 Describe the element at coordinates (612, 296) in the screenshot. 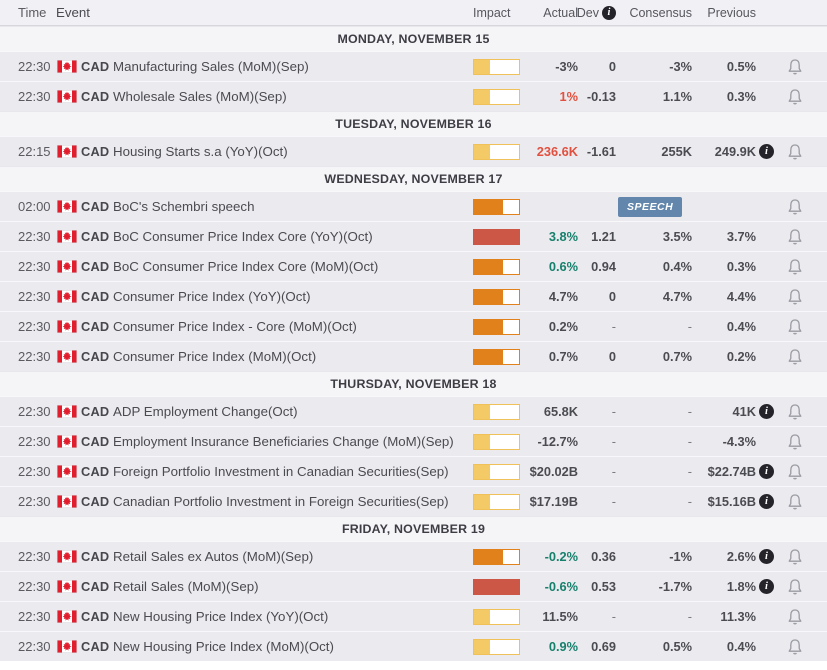

I see `deviation-value: 0` at that location.